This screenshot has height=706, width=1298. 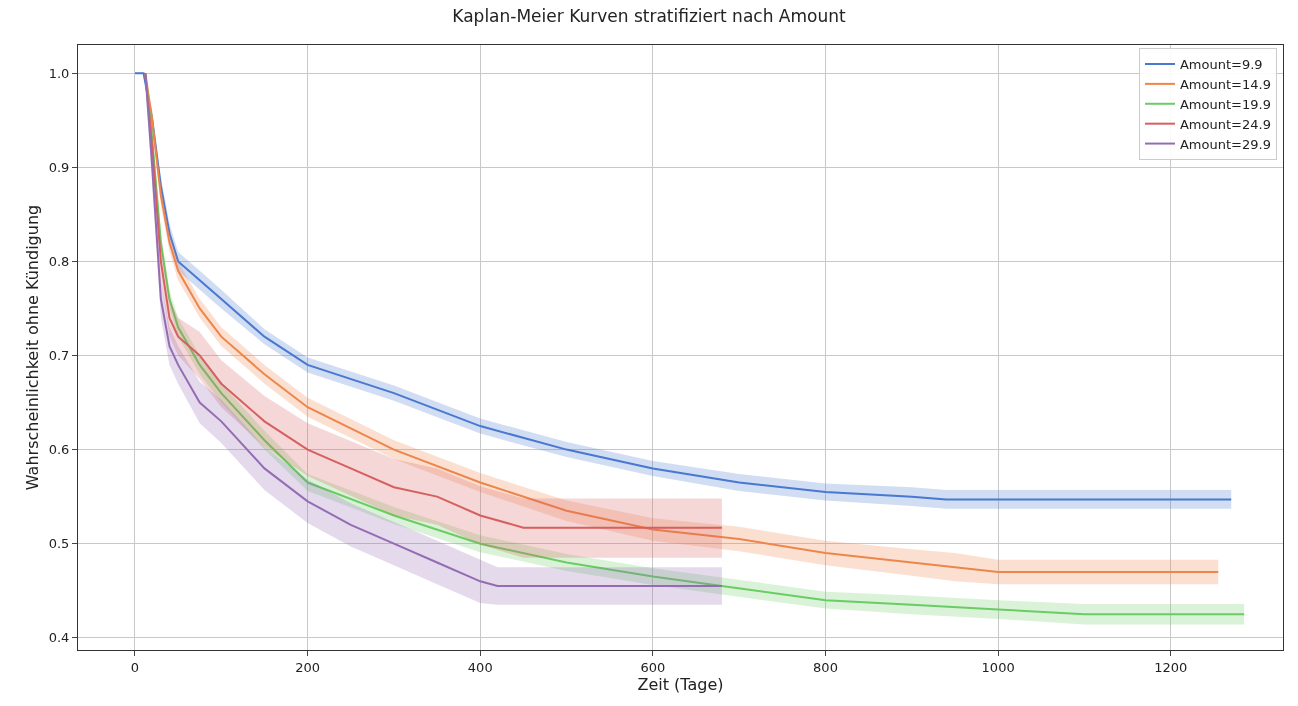 I want to click on y-tick-label: 0.5, so click(x=59, y=544).